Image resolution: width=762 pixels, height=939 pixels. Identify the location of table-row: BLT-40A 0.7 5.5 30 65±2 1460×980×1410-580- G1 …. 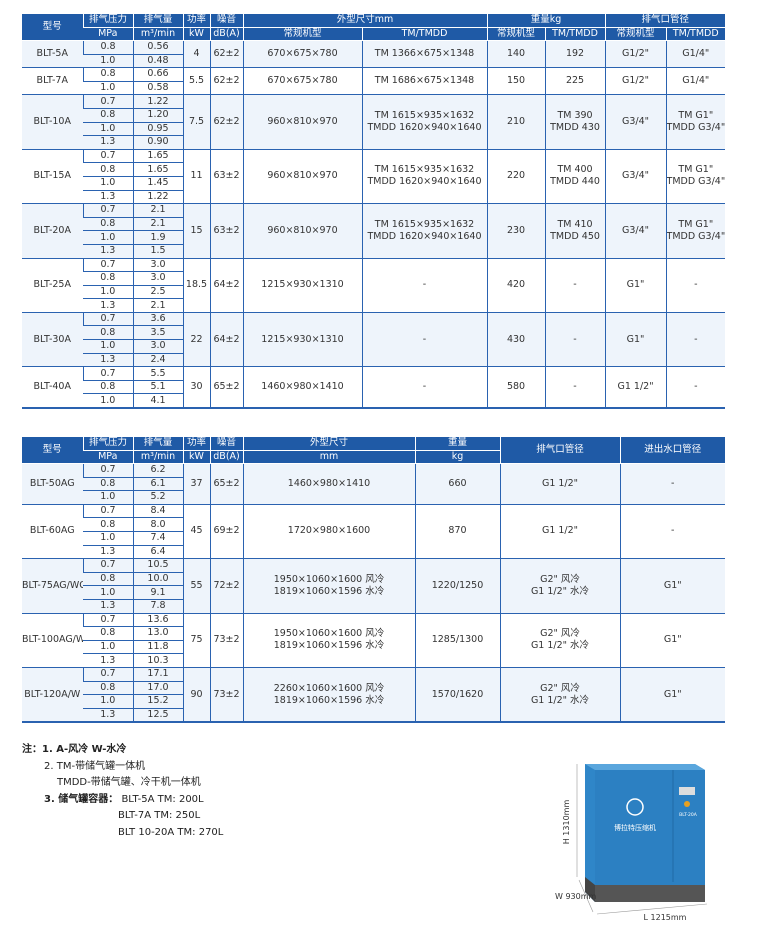
(374, 387).